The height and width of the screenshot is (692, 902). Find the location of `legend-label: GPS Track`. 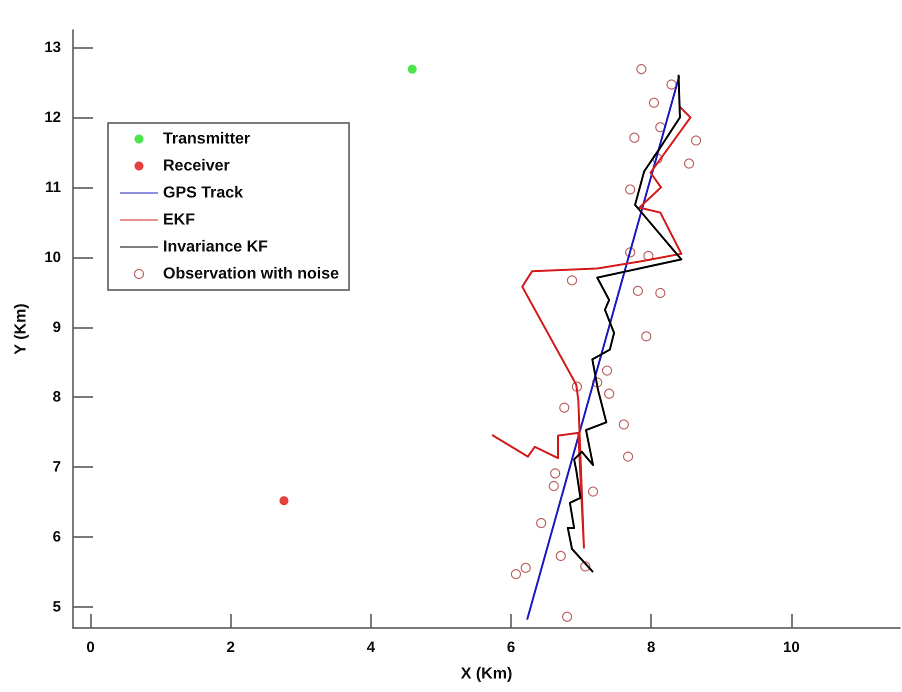

legend-label: GPS Track is located at coordinates (203, 193).